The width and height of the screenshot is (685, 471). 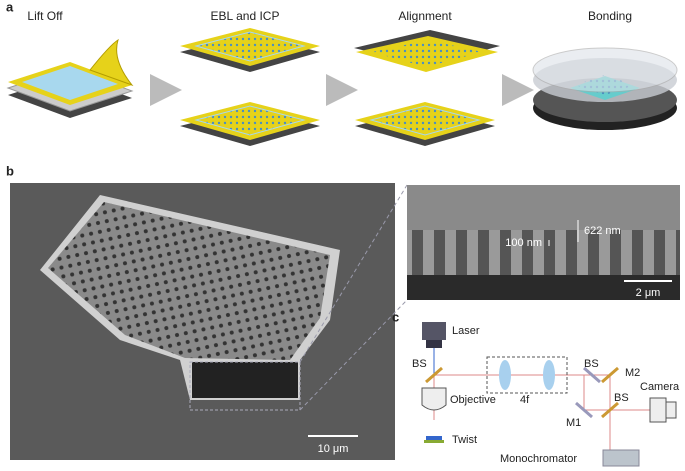 What do you see at coordinates (245, 16) in the screenshot?
I see `step-label: EBL and ICP` at bounding box center [245, 16].